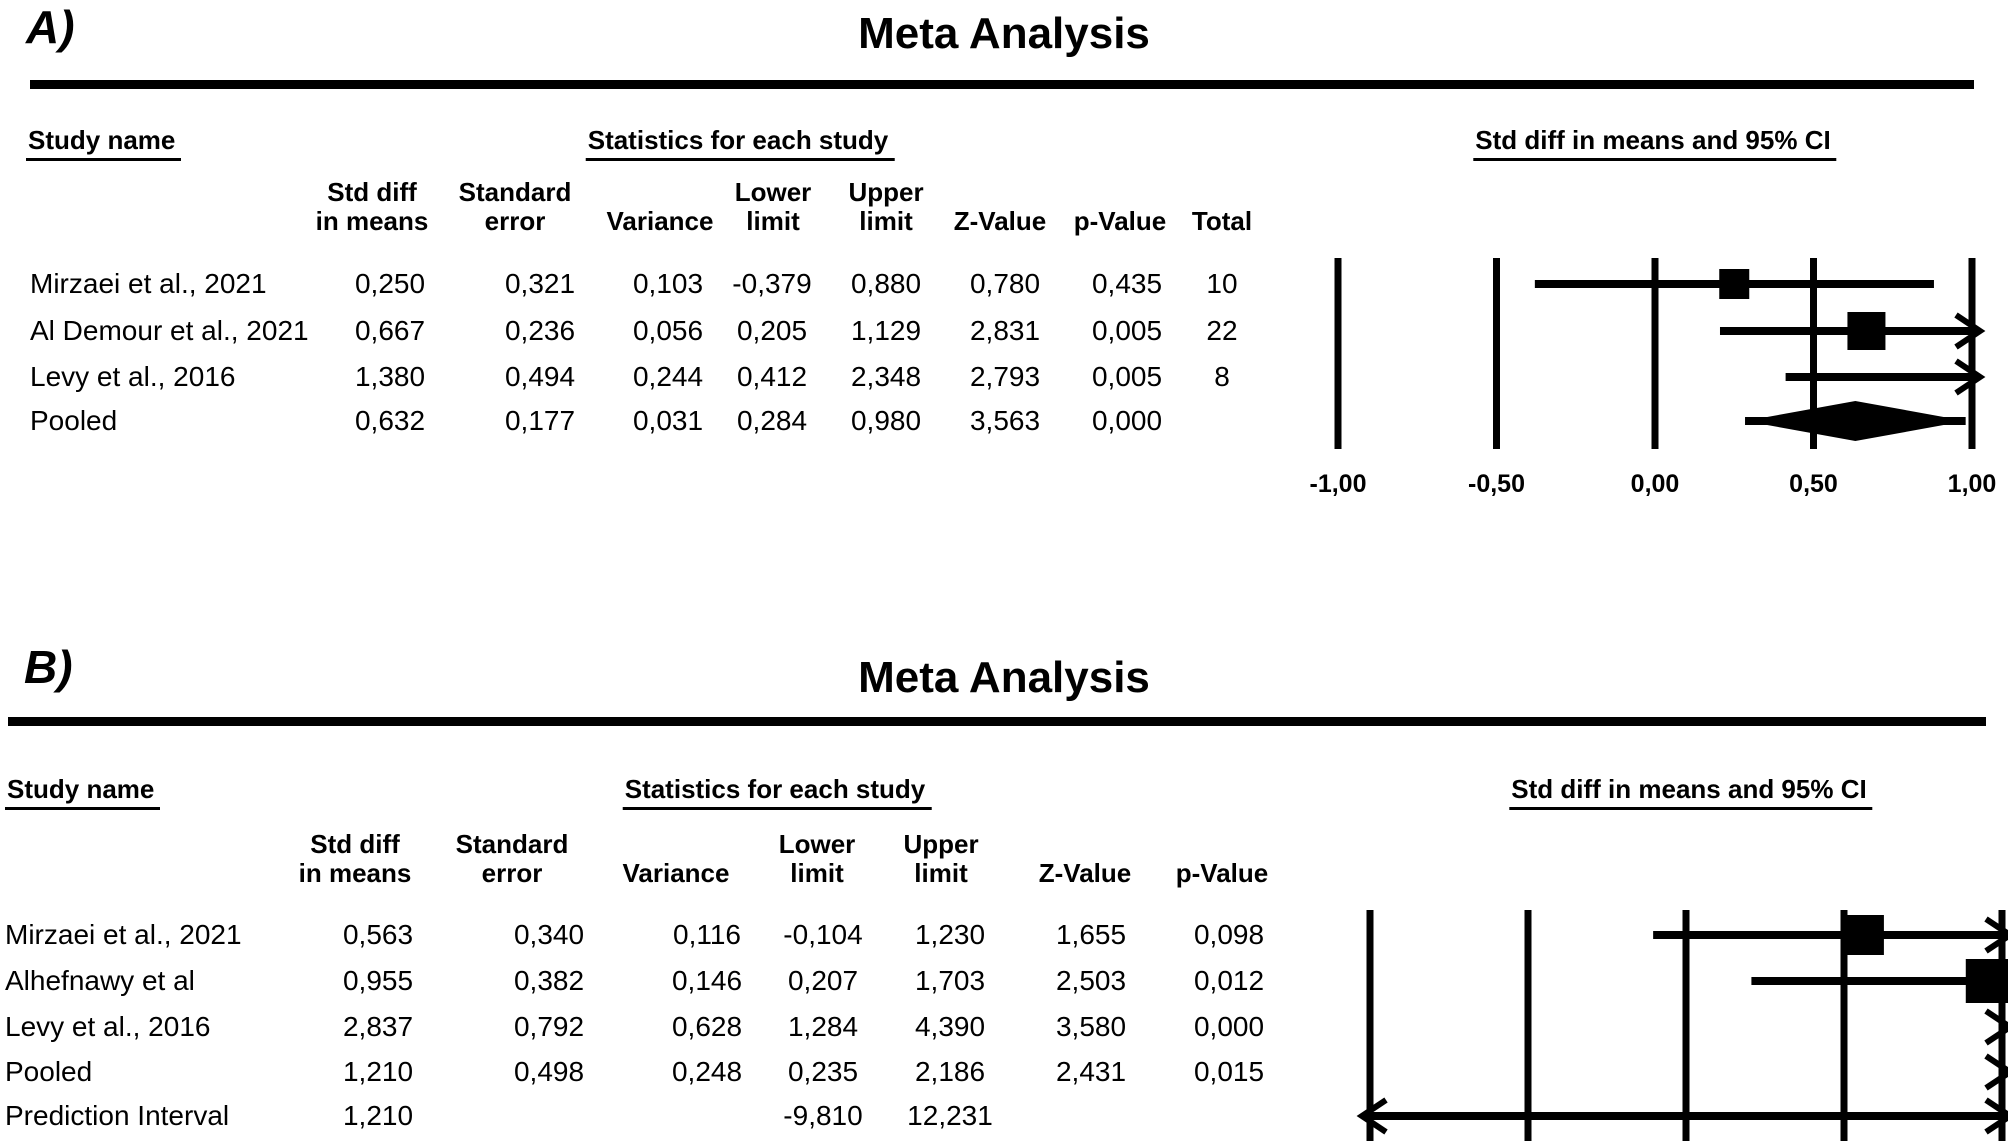  What do you see at coordinates (886, 192) in the screenshot?
I see `column-header: Upper` at bounding box center [886, 192].